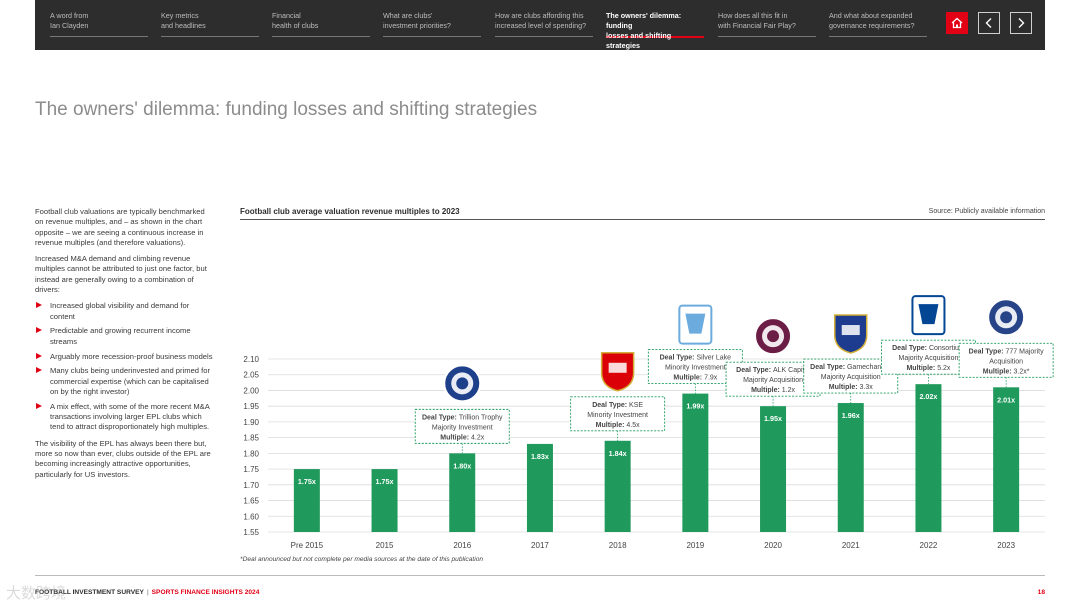 The height and width of the screenshot is (613, 1080). I want to click on y-tick-label: 1.65, so click(251, 501).